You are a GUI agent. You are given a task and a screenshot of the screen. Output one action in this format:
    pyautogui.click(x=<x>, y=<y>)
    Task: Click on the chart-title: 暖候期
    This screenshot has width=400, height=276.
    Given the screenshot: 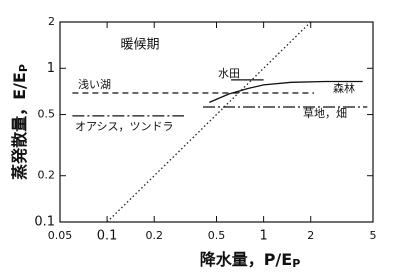 What is the action you would take?
    pyautogui.click(x=139, y=45)
    